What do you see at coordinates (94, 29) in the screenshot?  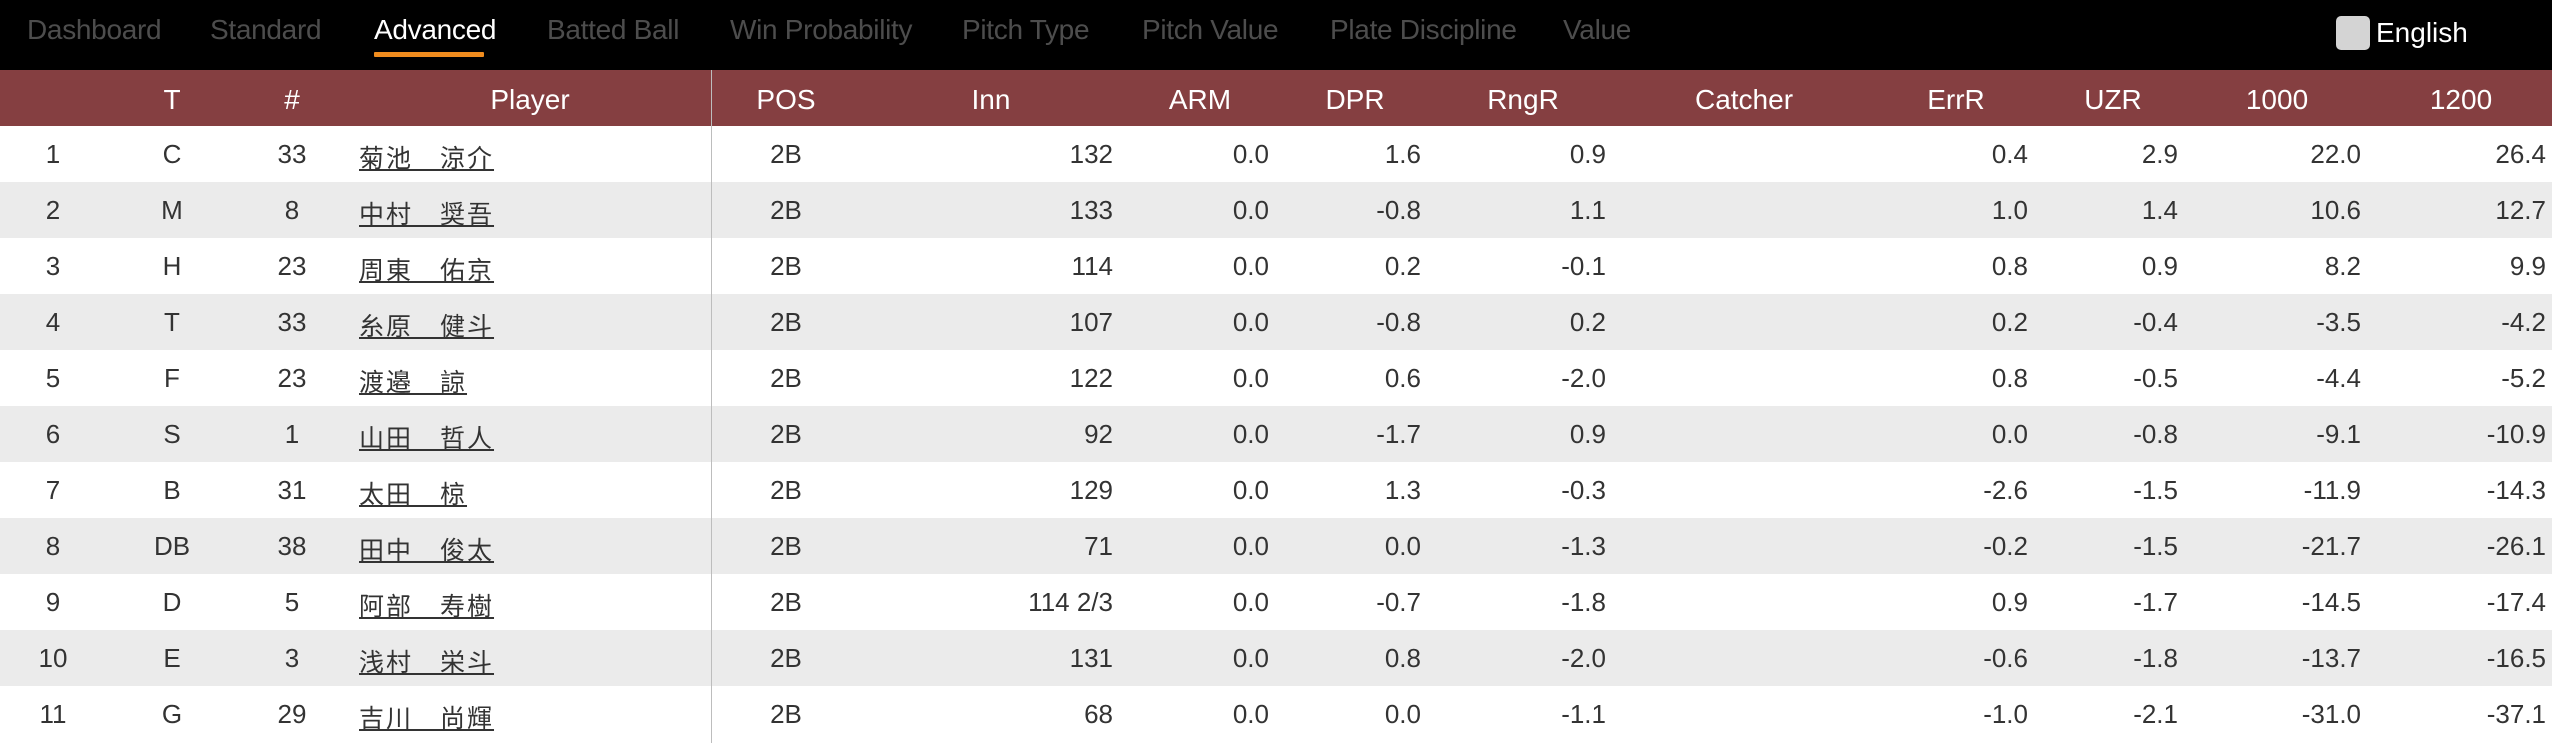 I see `tab-dashboard: Dashboard` at bounding box center [94, 29].